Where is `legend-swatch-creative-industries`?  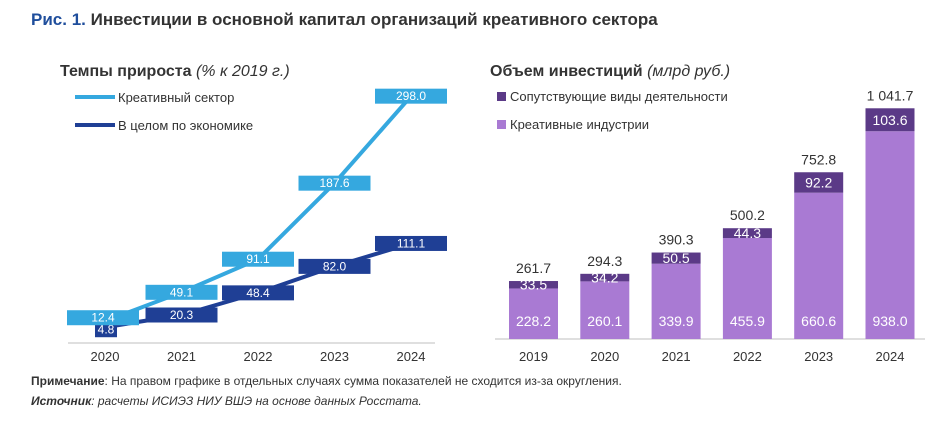 legend-swatch-creative-industries is located at coordinates (501, 124).